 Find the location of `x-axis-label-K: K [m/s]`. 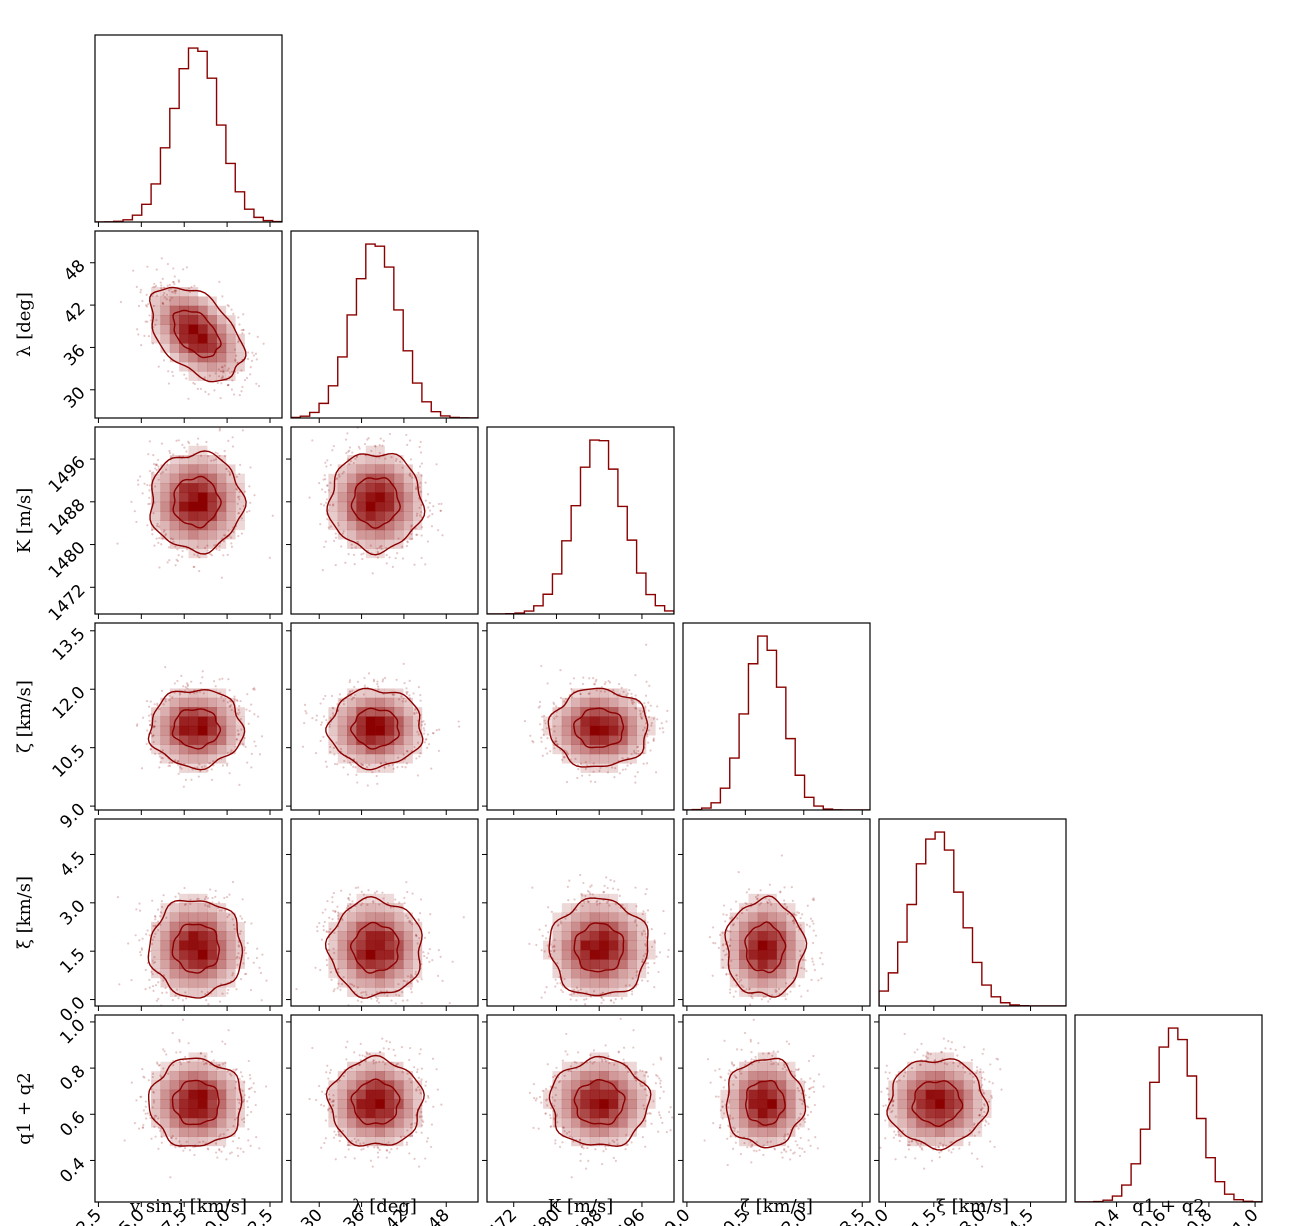

x-axis-label-K: K [m/s] is located at coordinates (581, 1206).